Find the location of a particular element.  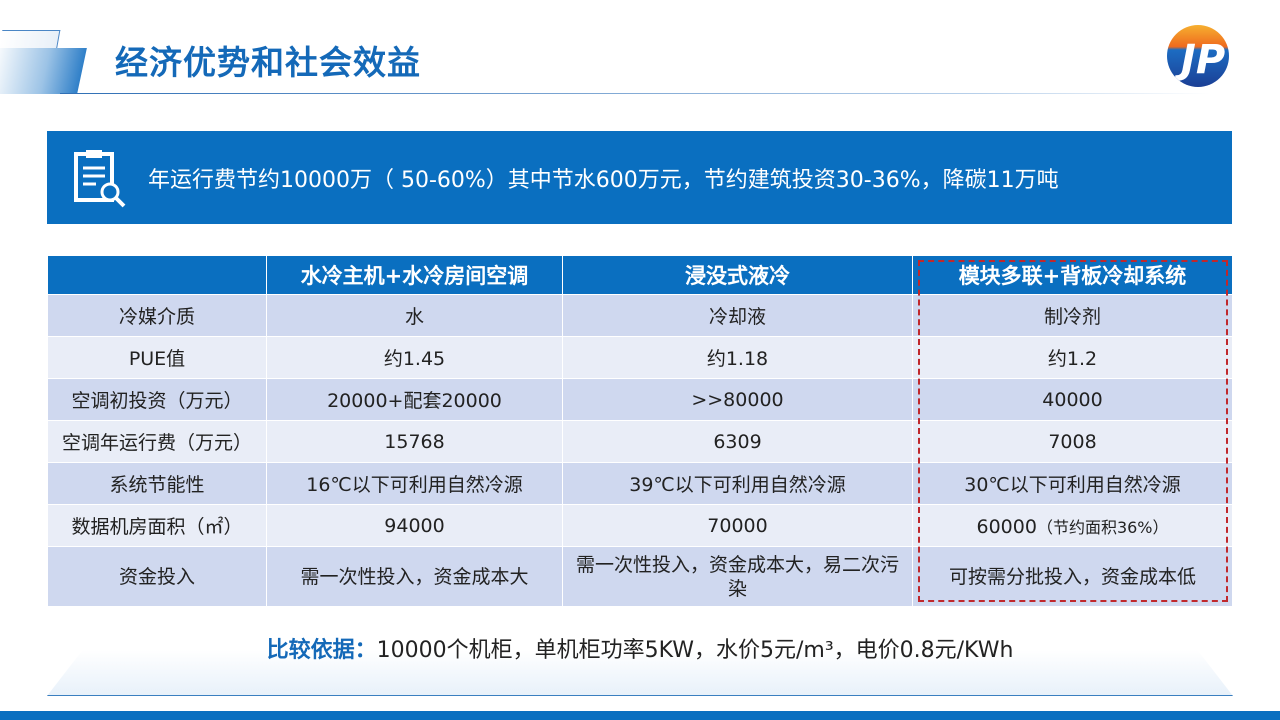

table-cell: 7008 is located at coordinates (1072, 441).